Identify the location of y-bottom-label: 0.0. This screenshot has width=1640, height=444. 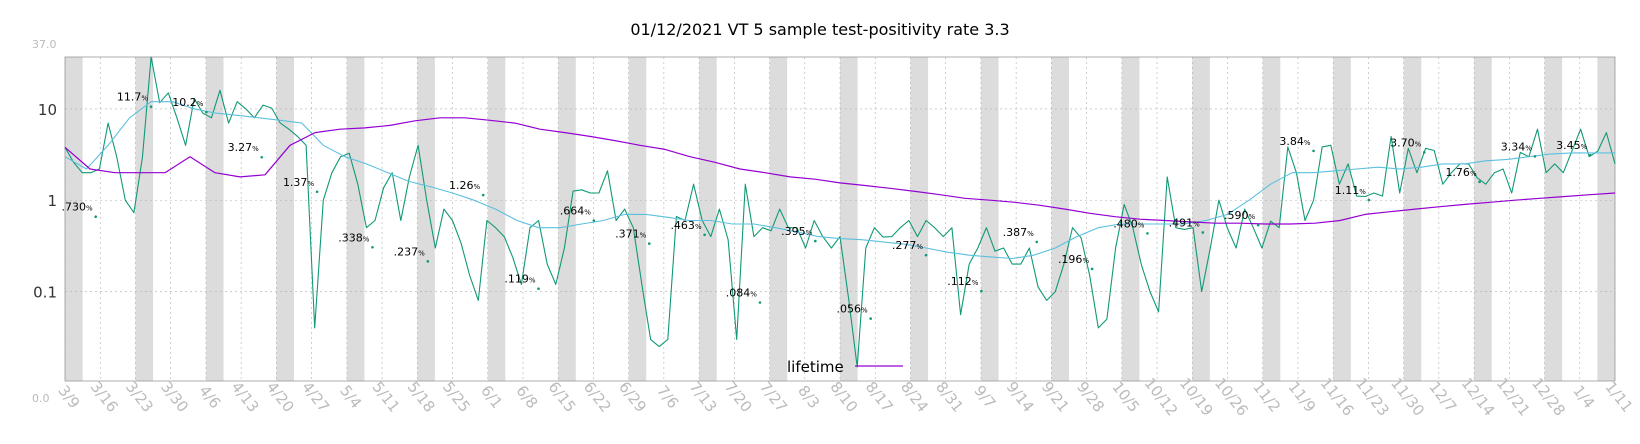
(41, 398).